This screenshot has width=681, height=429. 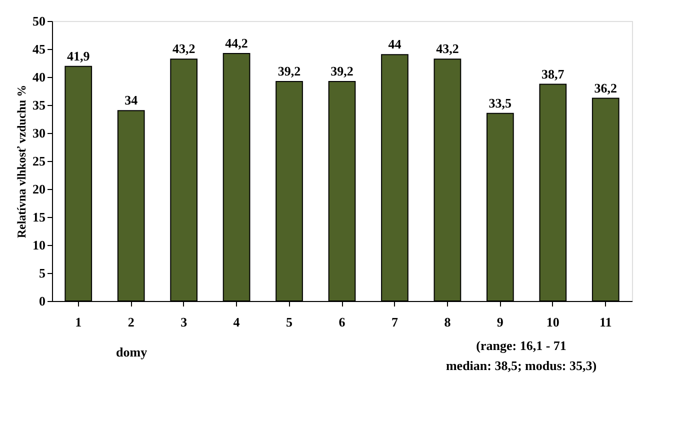 What do you see at coordinates (394, 322) in the screenshot?
I see `x-tick-label: 7` at bounding box center [394, 322].